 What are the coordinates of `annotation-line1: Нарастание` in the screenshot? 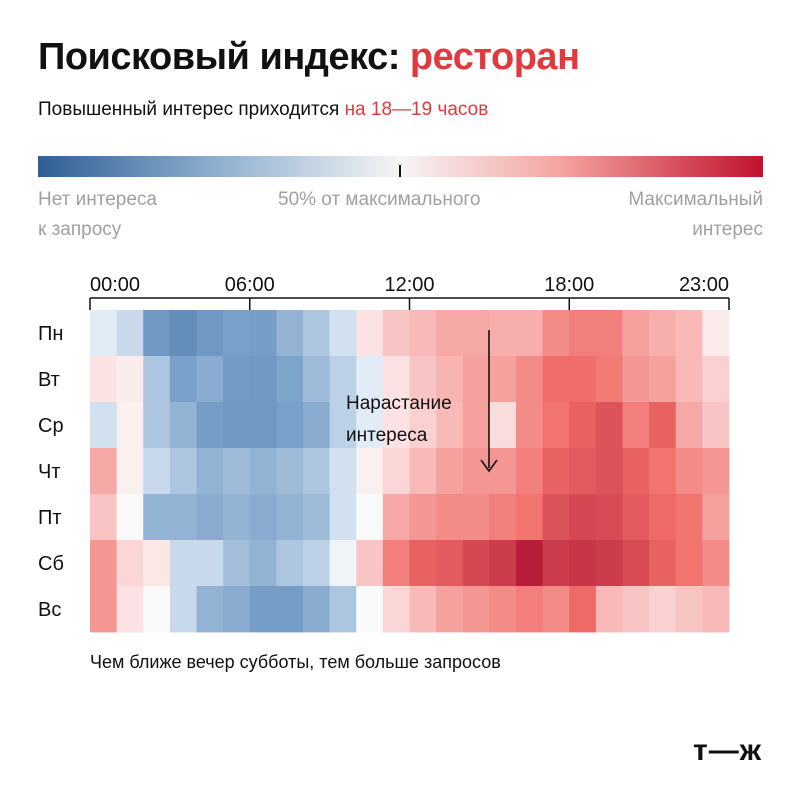 It's located at (399, 403).